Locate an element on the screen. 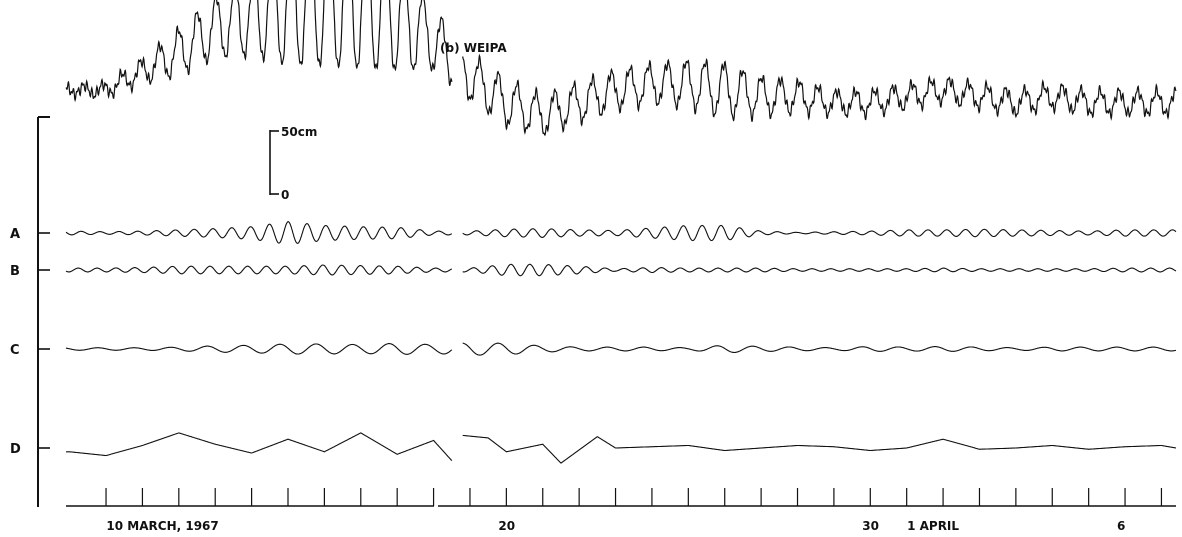 Image resolution: width=1182 pixels, height=537 pixels. series-b: B is located at coordinates (593, 271).